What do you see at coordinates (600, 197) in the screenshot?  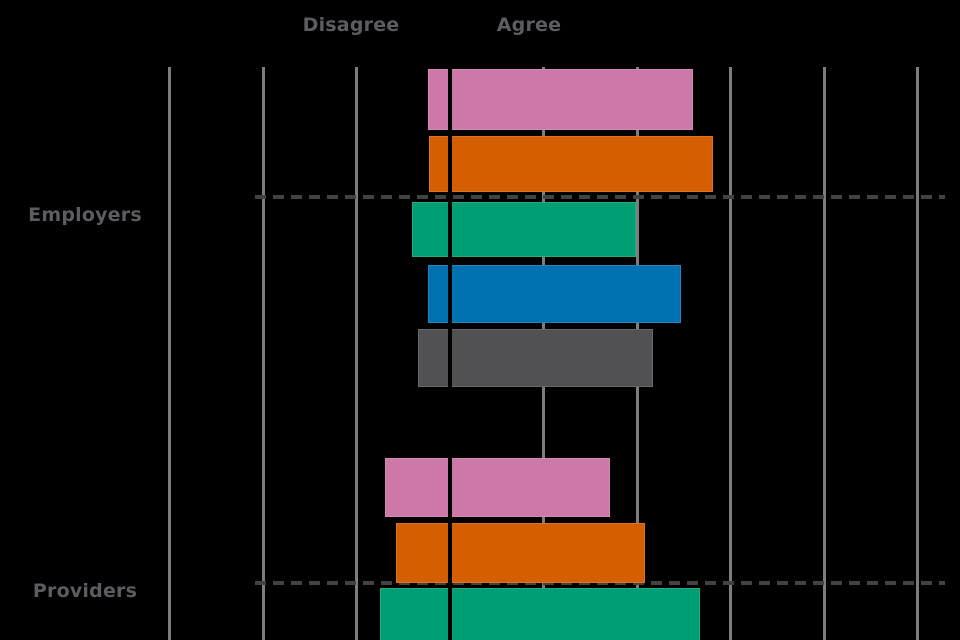 I see `category-dashed-line-employers` at bounding box center [600, 197].